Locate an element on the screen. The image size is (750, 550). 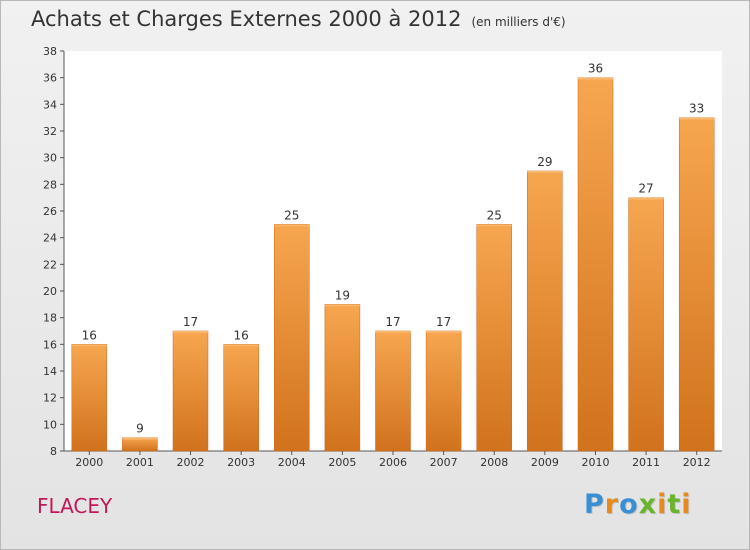
bar-2003 is located at coordinates (241, 398).